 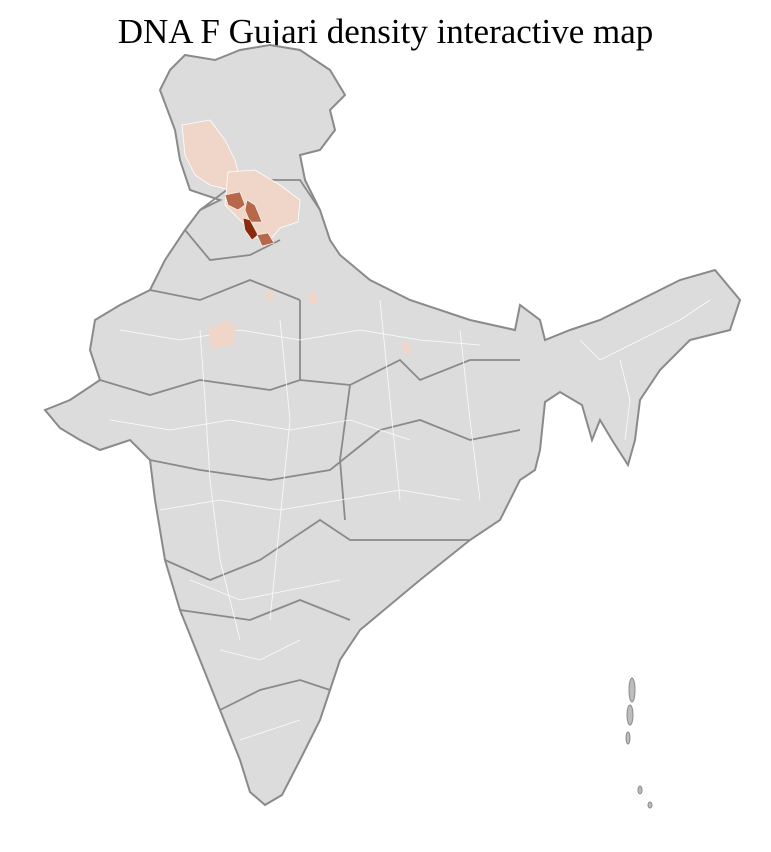 What do you see at coordinates (296, 236) in the screenshot?
I see `density-regions` at bounding box center [296, 236].